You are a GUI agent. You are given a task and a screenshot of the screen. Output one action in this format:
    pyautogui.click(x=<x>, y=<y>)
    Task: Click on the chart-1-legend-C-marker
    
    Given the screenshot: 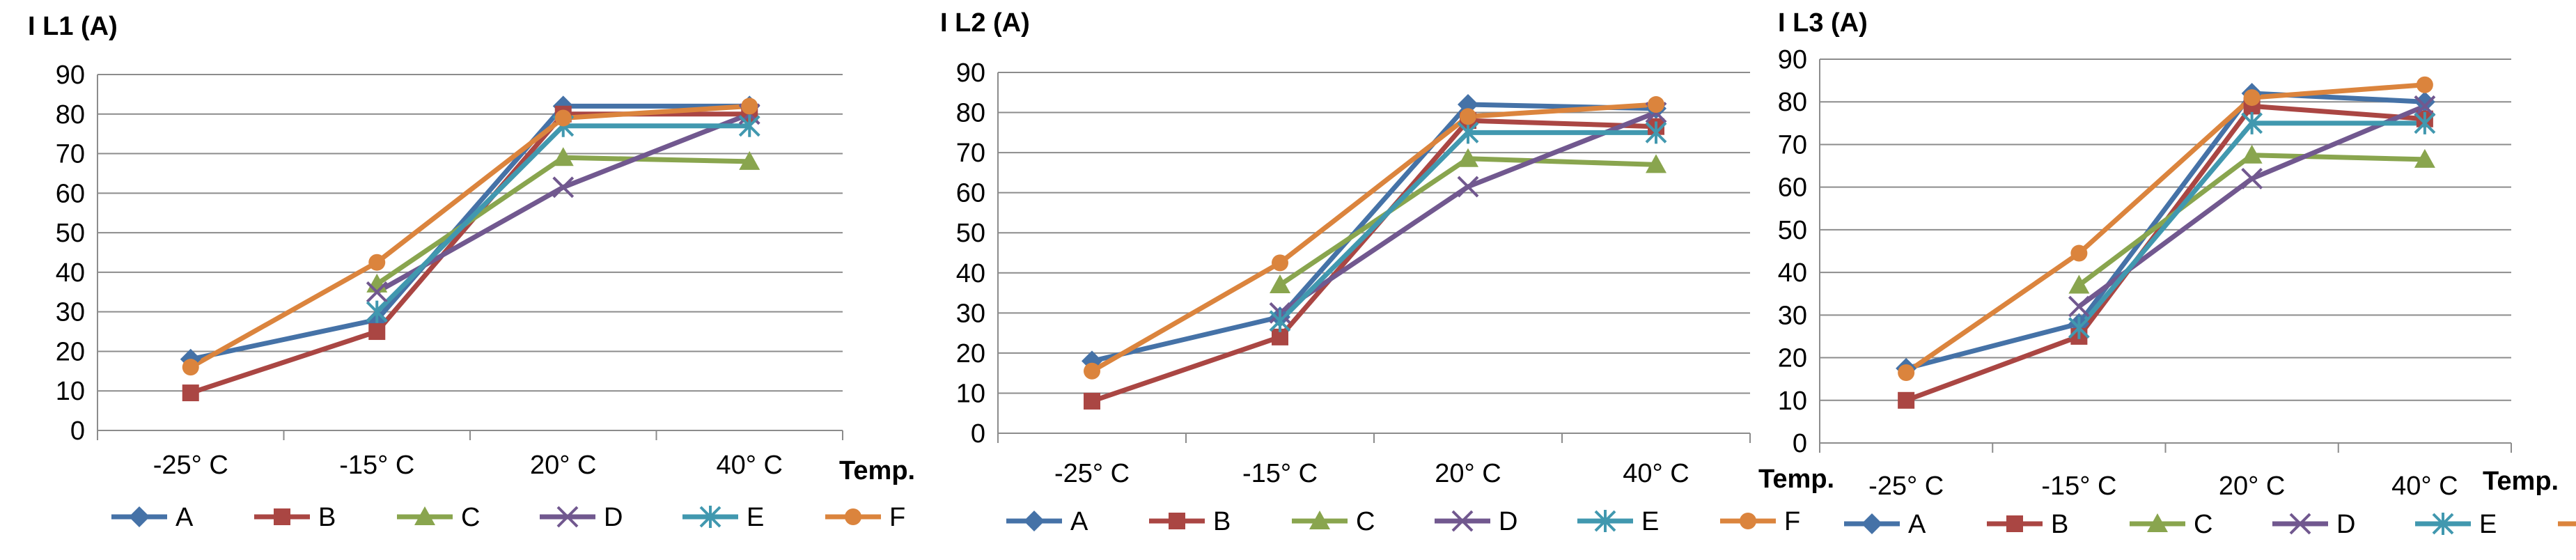 What is the action you would take?
    pyautogui.click(x=424, y=515)
    